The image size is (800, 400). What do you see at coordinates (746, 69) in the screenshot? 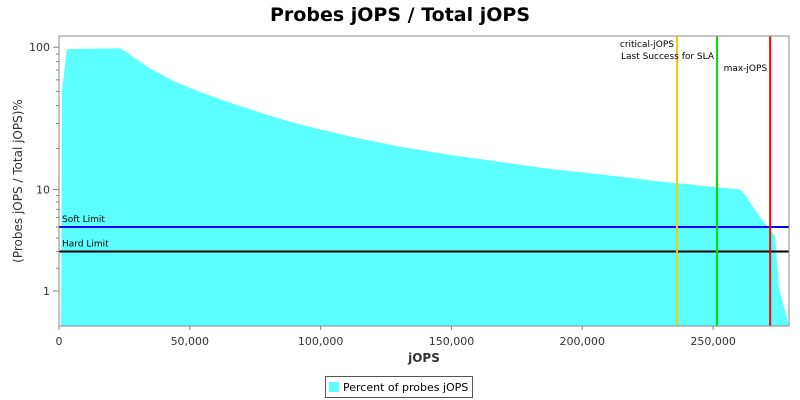
I see `marker-label-2: max-jOPS` at bounding box center [746, 69].